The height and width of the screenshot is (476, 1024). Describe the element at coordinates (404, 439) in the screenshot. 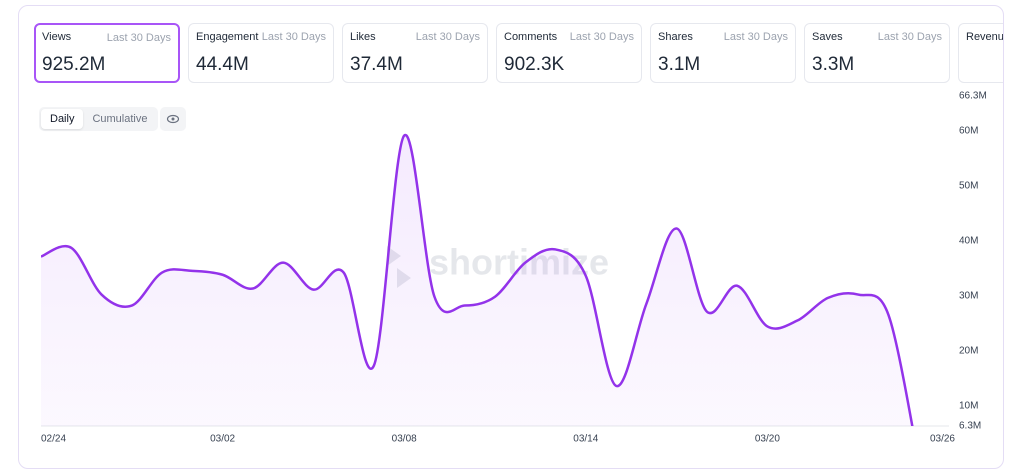

I see `x-tick-label: 03/08` at that location.